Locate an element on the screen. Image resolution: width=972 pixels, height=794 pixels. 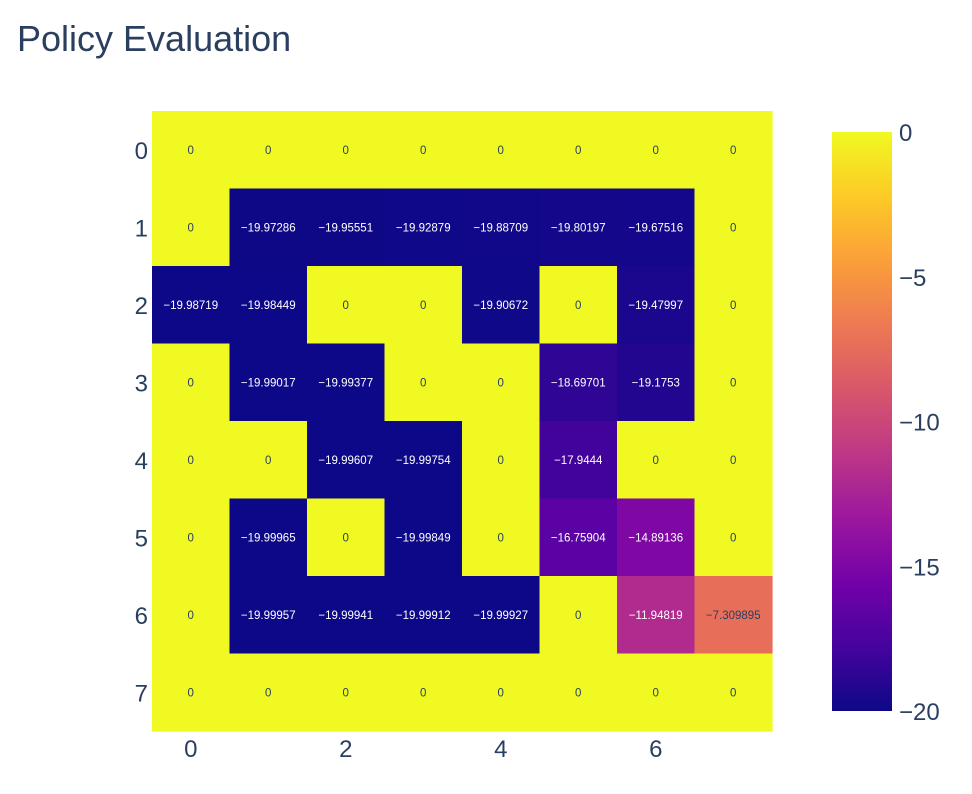
cell-value-label: −14.89136 is located at coordinates (655, 538).